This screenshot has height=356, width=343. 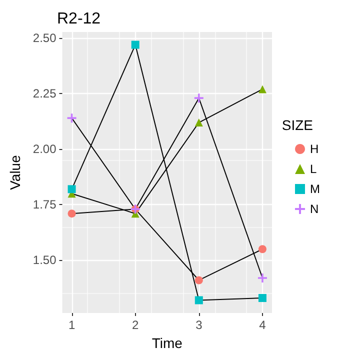 I want to click on y-tick-label: 1.75, so click(x=44, y=205).